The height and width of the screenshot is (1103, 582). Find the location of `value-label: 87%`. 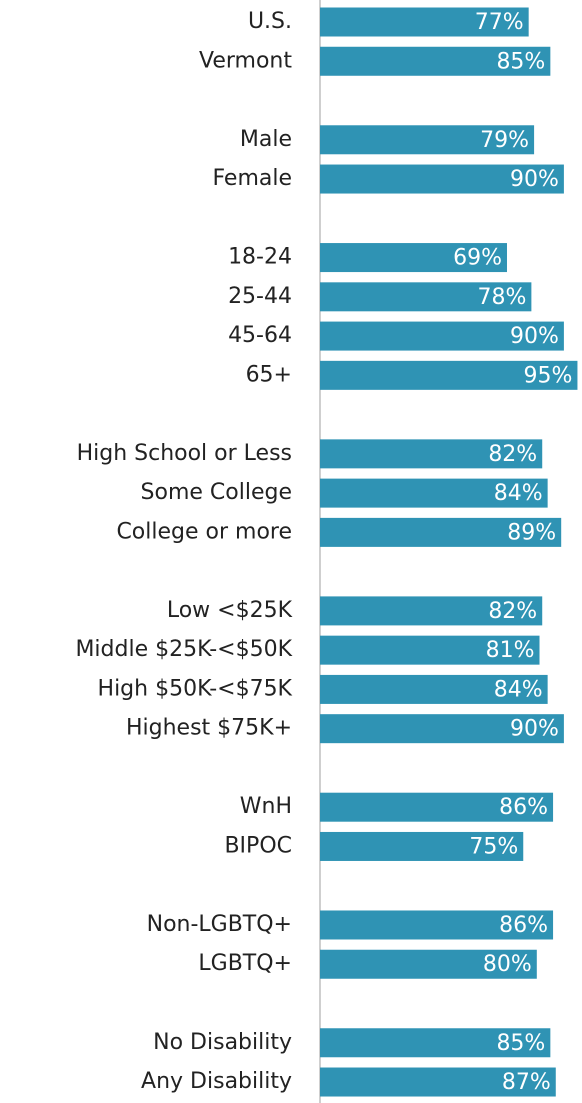

value-label: 87% is located at coordinates (526, 1082).